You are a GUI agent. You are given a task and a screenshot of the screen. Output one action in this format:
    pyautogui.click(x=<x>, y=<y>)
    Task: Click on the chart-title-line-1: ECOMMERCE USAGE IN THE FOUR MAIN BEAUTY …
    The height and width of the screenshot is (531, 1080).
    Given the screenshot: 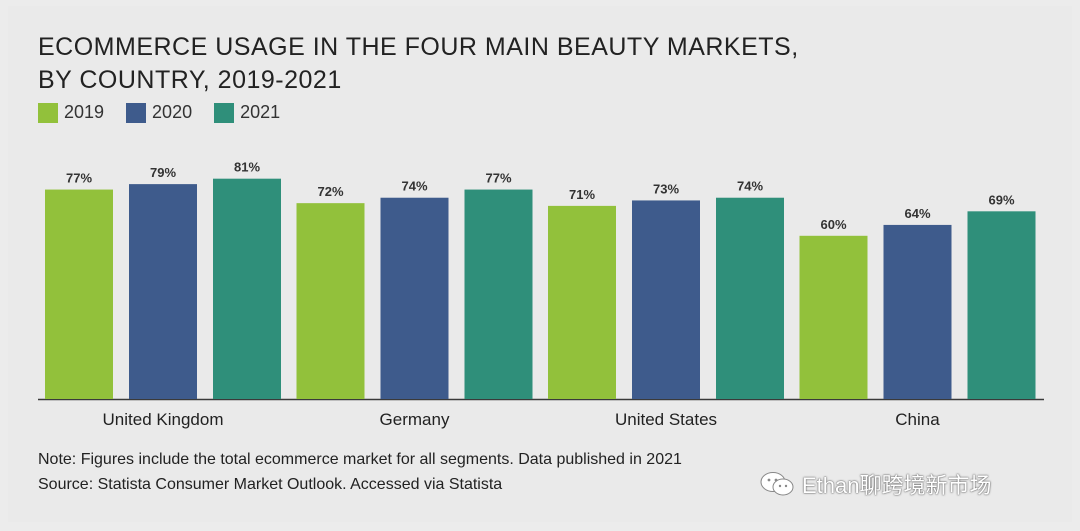 What is the action you would take?
    pyautogui.click(x=418, y=47)
    